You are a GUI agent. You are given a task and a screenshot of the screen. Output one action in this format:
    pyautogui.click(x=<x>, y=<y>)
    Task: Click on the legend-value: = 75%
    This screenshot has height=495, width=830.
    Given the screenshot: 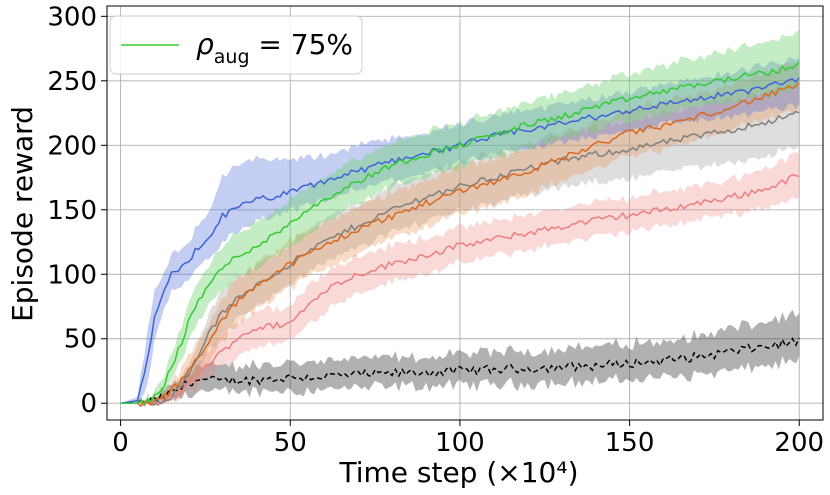 What is the action you would take?
    pyautogui.click(x=302, y=44)
    